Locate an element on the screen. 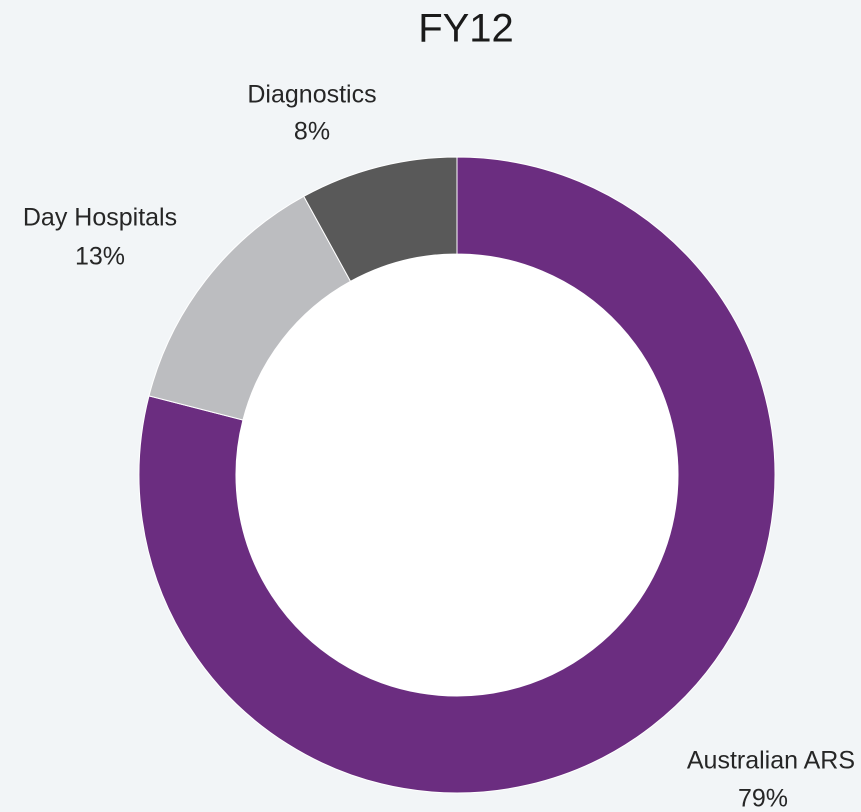 This screenshot has height=812, width=861. value-label: 79% is located at coordinates (763, 798).